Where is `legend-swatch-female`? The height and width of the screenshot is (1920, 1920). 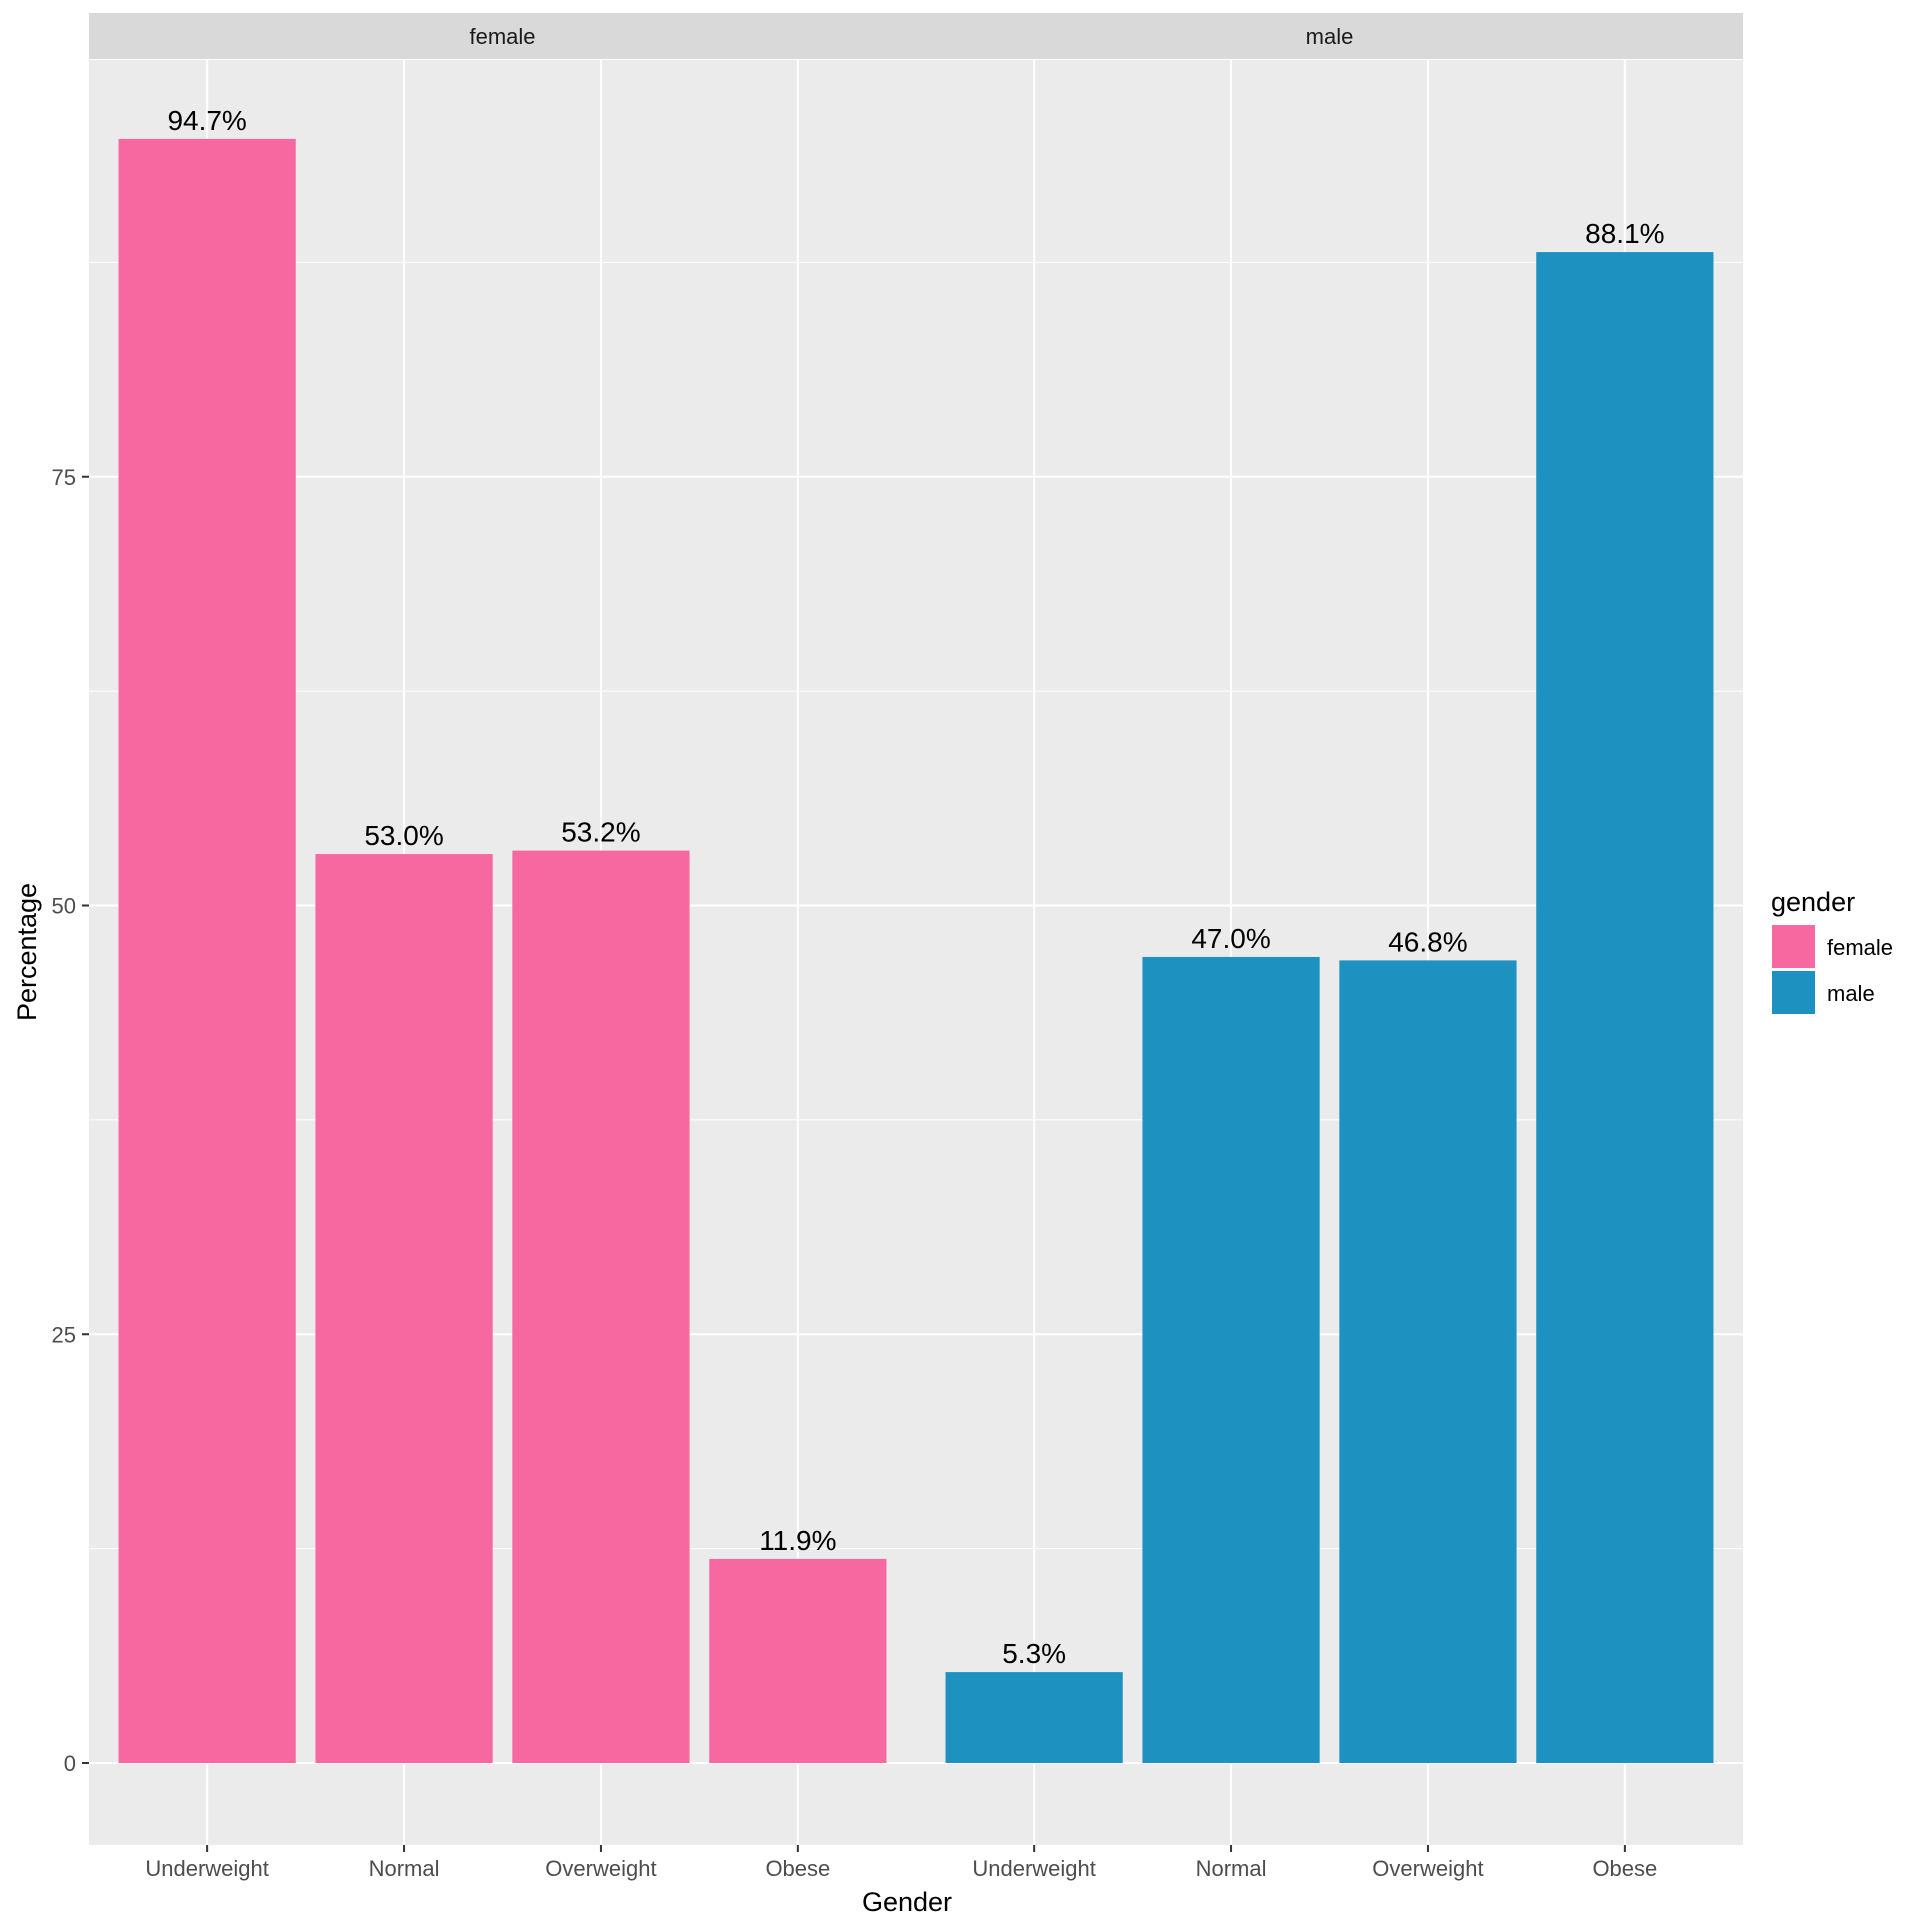
legend-swatch-female is located at coordinates (1793, 946).